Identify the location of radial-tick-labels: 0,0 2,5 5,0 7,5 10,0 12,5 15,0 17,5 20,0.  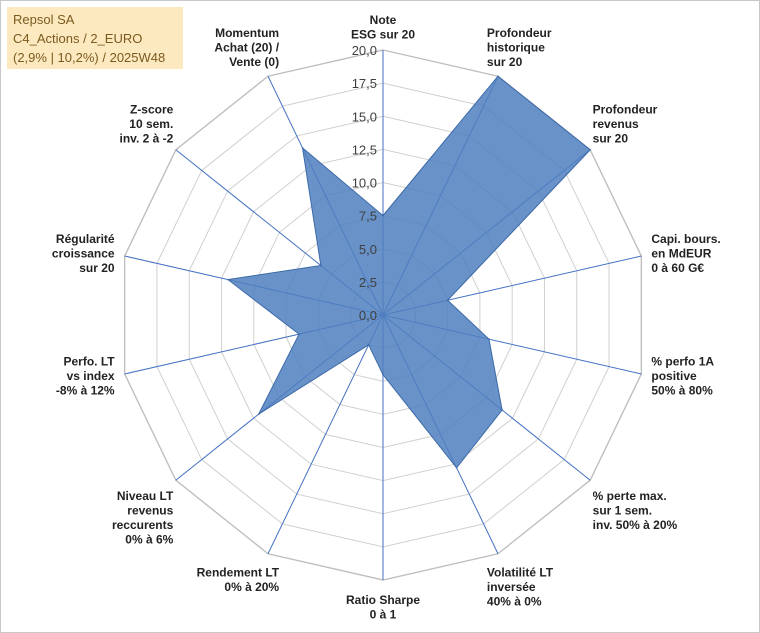
(364, 183).